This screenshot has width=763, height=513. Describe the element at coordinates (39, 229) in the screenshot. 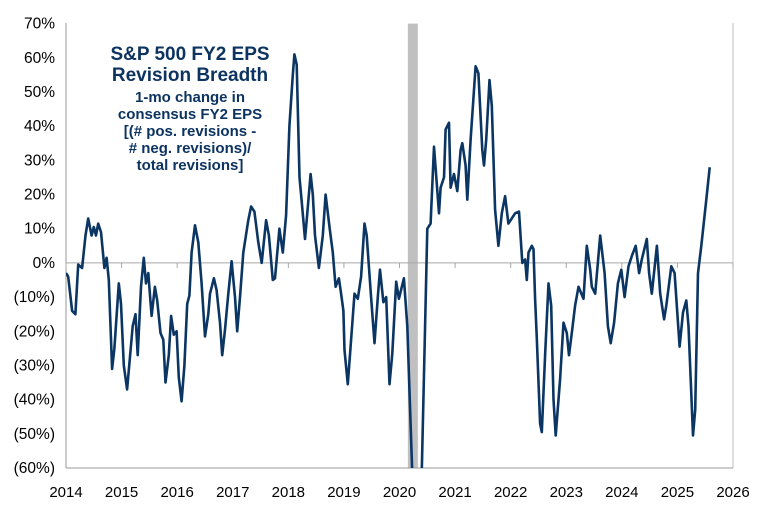

I see `y-tick-label: 10%` at that location.